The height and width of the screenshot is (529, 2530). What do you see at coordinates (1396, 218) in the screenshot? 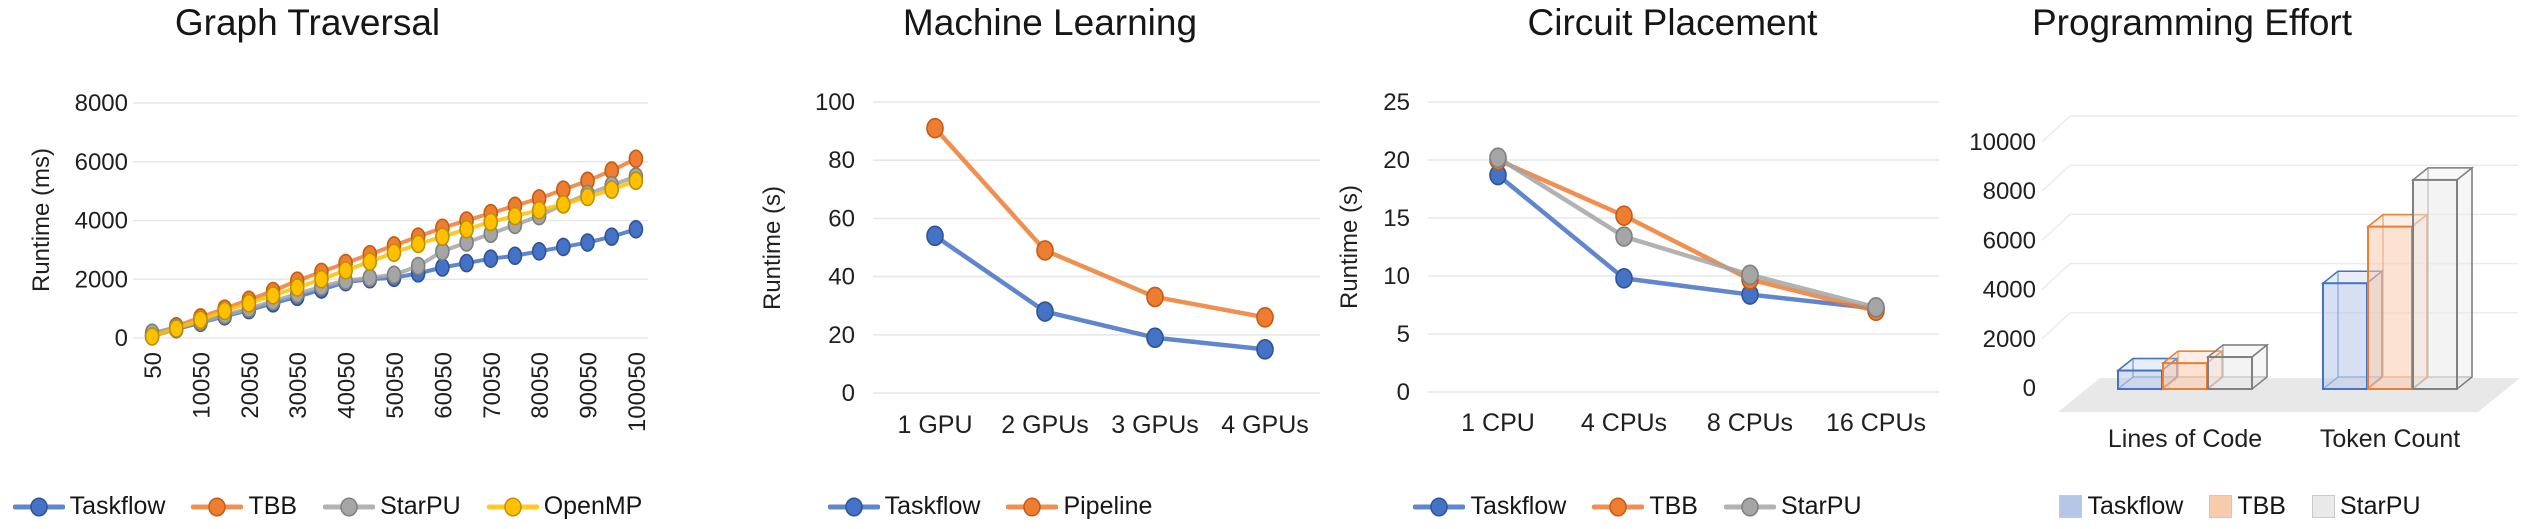
I see `y-tick-label: 15` at bounding box center [1396, 218].